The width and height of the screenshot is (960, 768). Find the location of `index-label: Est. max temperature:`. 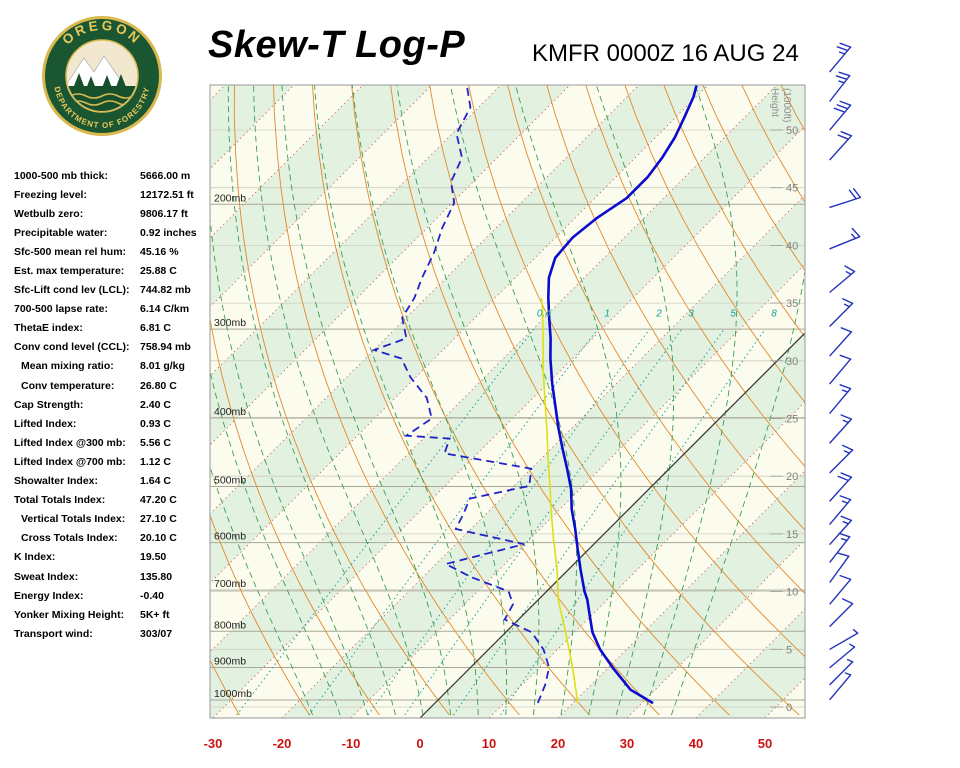

index-label: Est. max temperature: is located at coordinates (69, 271).